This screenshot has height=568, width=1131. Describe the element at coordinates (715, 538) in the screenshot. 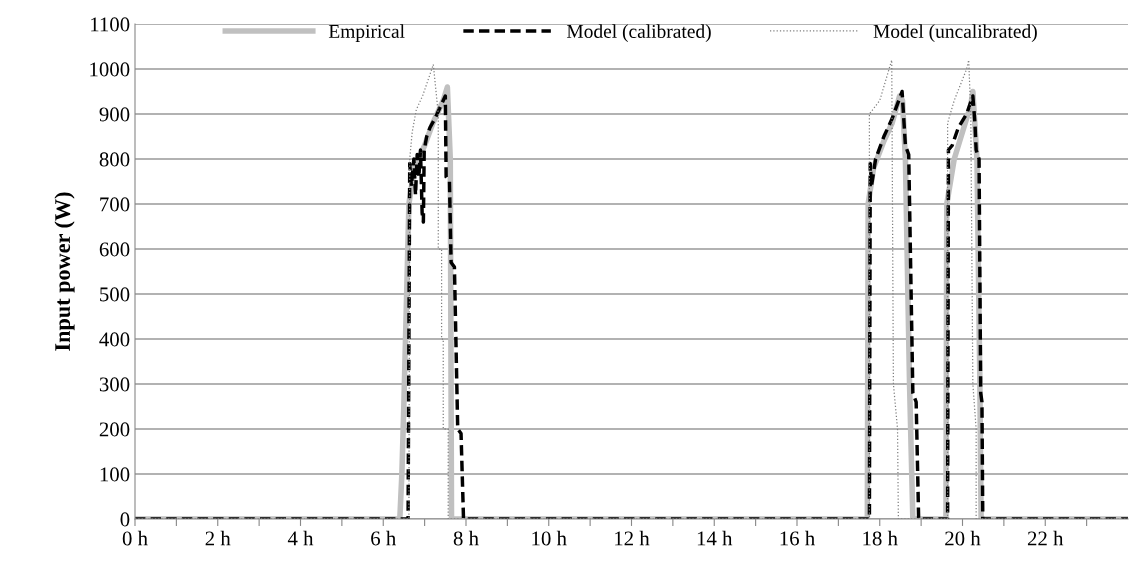

I see `x-tick-label: 14 h` at that location.